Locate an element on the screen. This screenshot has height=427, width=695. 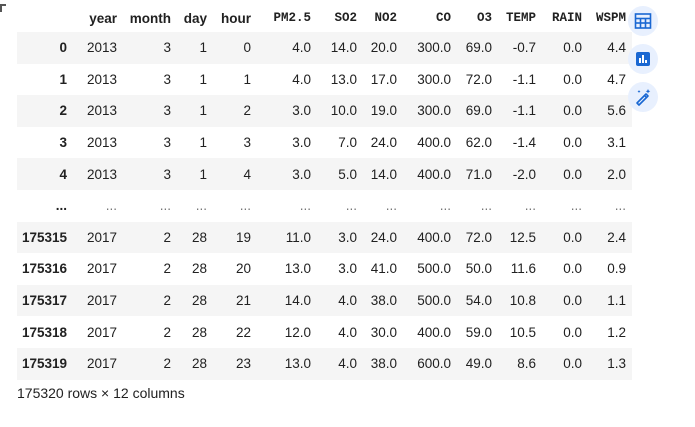
cell-o3: 49.0 is located at coordinates (478, 364).